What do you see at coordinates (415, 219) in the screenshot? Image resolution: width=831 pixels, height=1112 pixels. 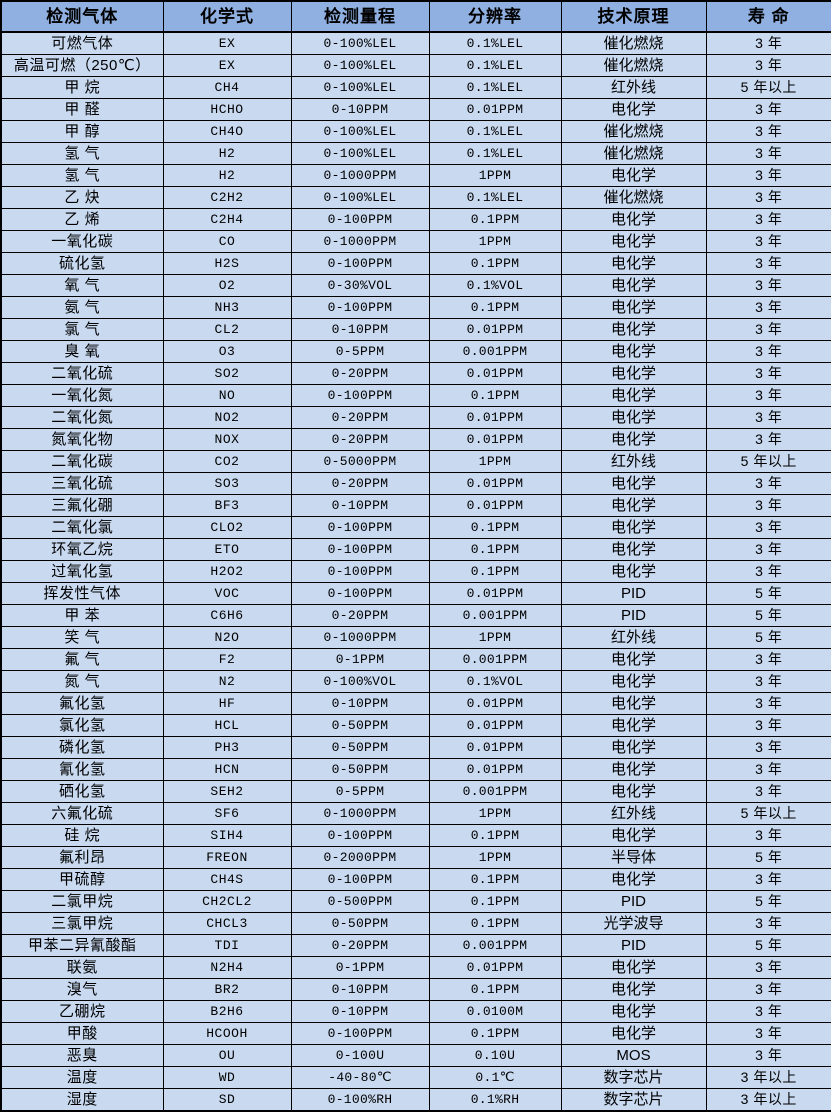 I see `table-row: 乙 烯 C2H4 0-100PPM 0.1PPM 电化学 3 年` at bounding box center [415, 219].